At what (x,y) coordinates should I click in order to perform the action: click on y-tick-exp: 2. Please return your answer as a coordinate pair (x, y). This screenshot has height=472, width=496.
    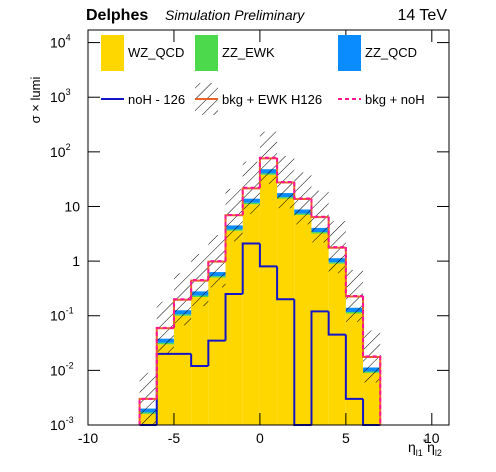
    Looking at the image, I should click on (68, 147).